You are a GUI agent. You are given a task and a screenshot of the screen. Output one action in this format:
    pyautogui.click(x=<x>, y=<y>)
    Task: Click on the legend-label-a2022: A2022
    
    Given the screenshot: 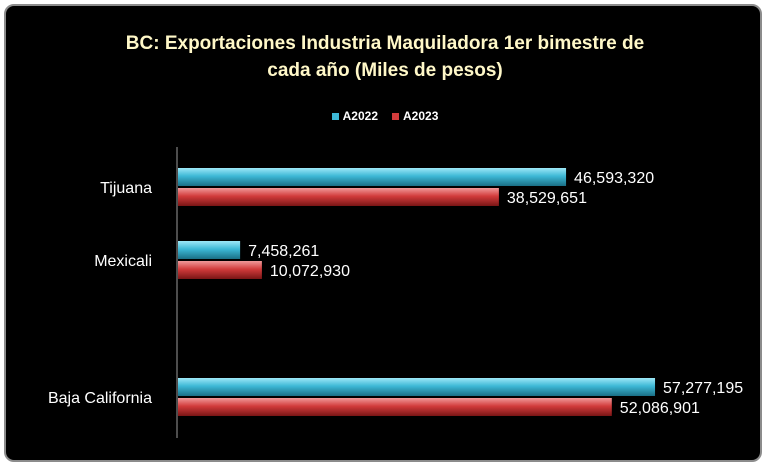 What is the action you would take?
    pyautogui.click(x=360, y=116)
    